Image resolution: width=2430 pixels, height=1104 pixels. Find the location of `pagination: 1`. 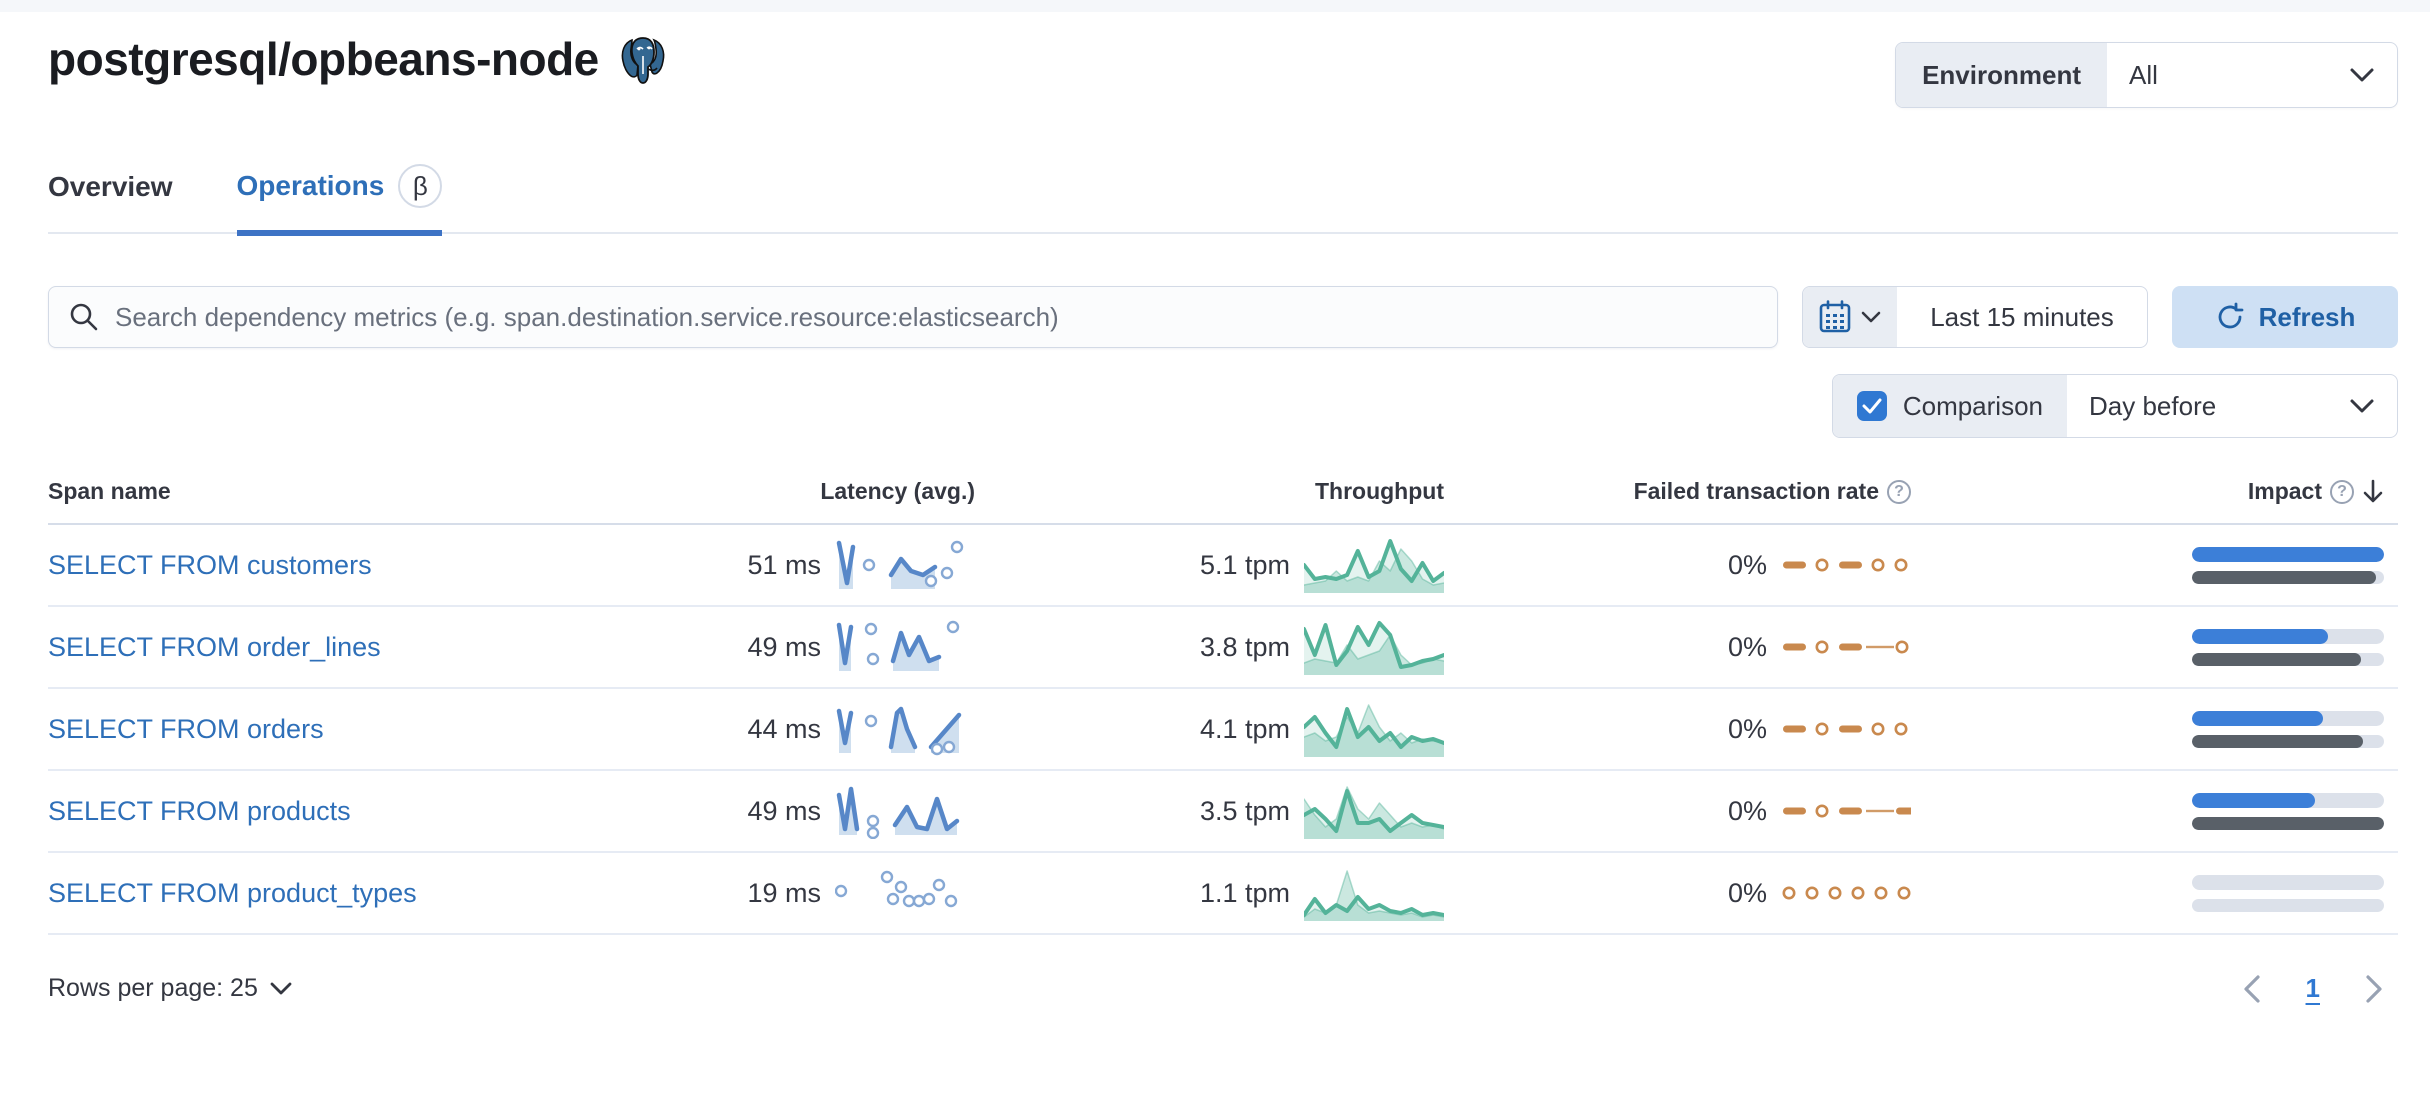

pagination: 1 is located at coordinates (2313, 988).